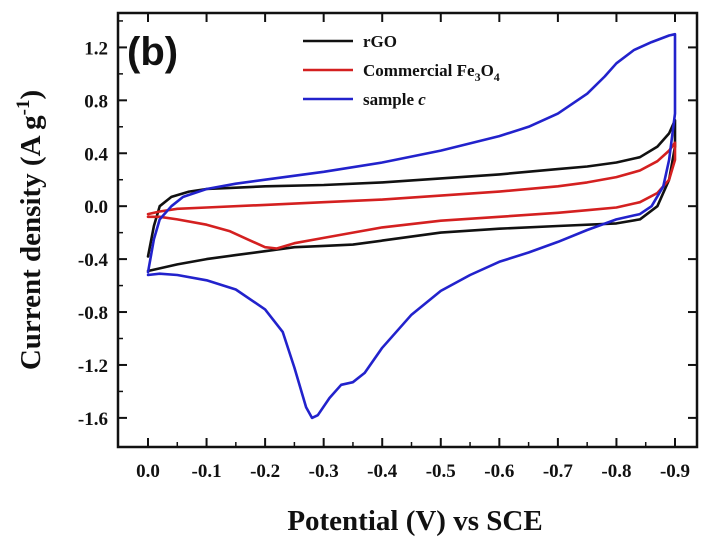 This screenshot has height=537, width=709. I want to click on y-tick-label: -0.8, so click(93, 313).